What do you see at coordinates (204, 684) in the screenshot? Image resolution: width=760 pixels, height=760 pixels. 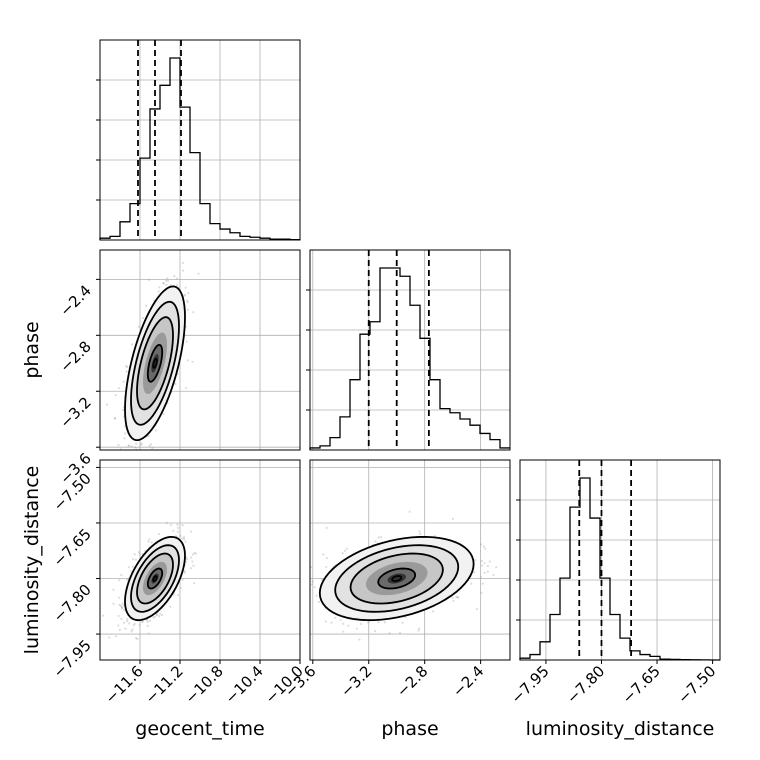 I see `x-tick-label: −10.8` at bounding box center [204, 684].